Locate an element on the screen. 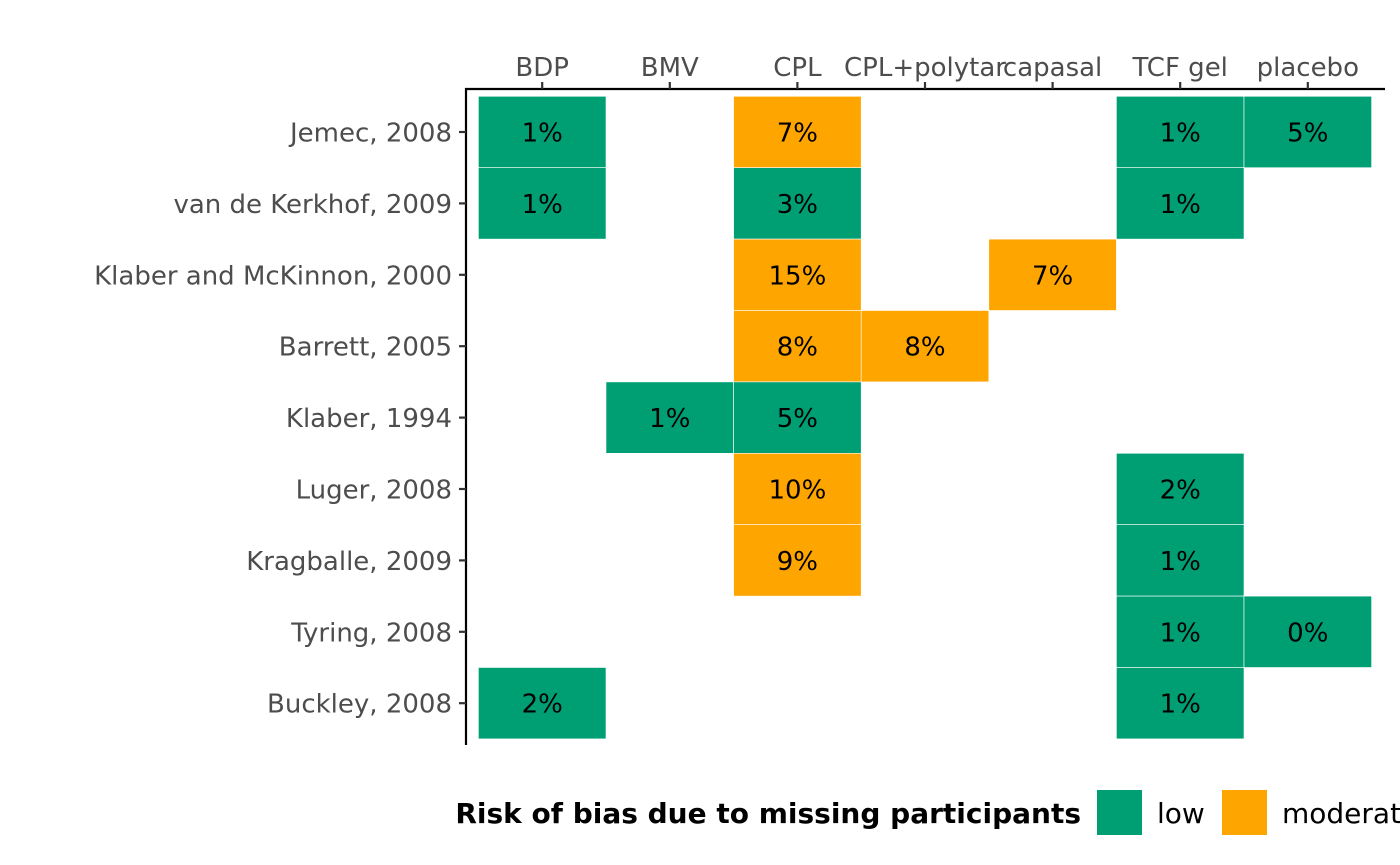  x-tick-label: CPL is located at coordinates (797, 68).